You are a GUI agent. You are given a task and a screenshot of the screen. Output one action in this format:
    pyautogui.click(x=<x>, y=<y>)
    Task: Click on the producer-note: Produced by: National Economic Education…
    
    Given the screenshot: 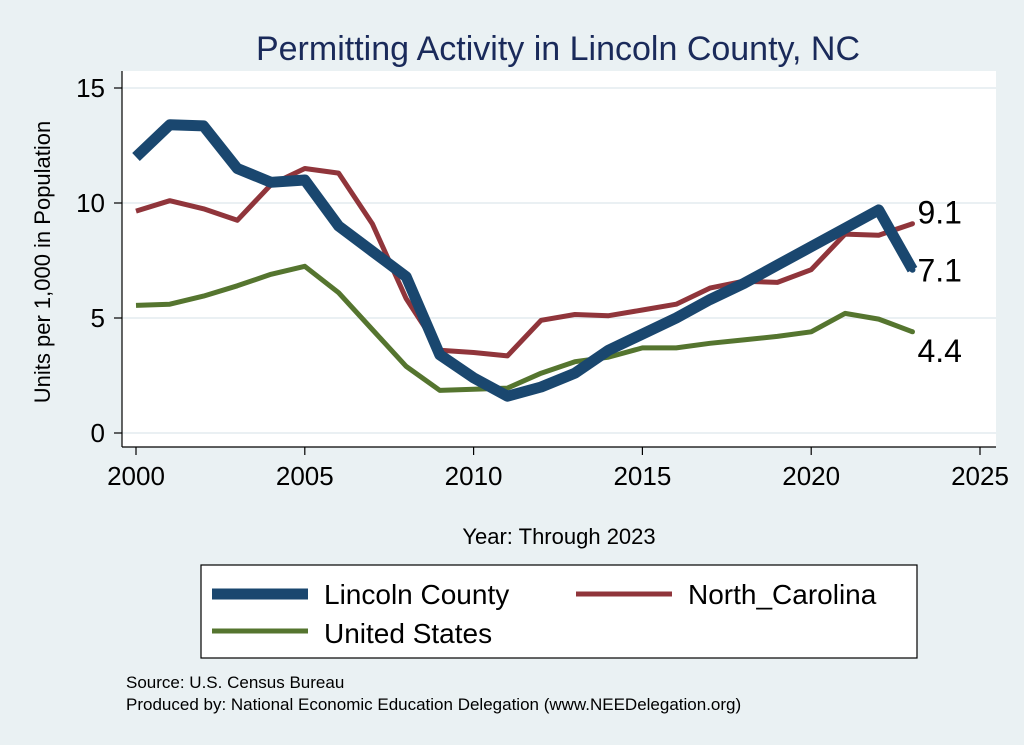 What is the action you would take?
    pyautogui.click(x=433, y=704)
    